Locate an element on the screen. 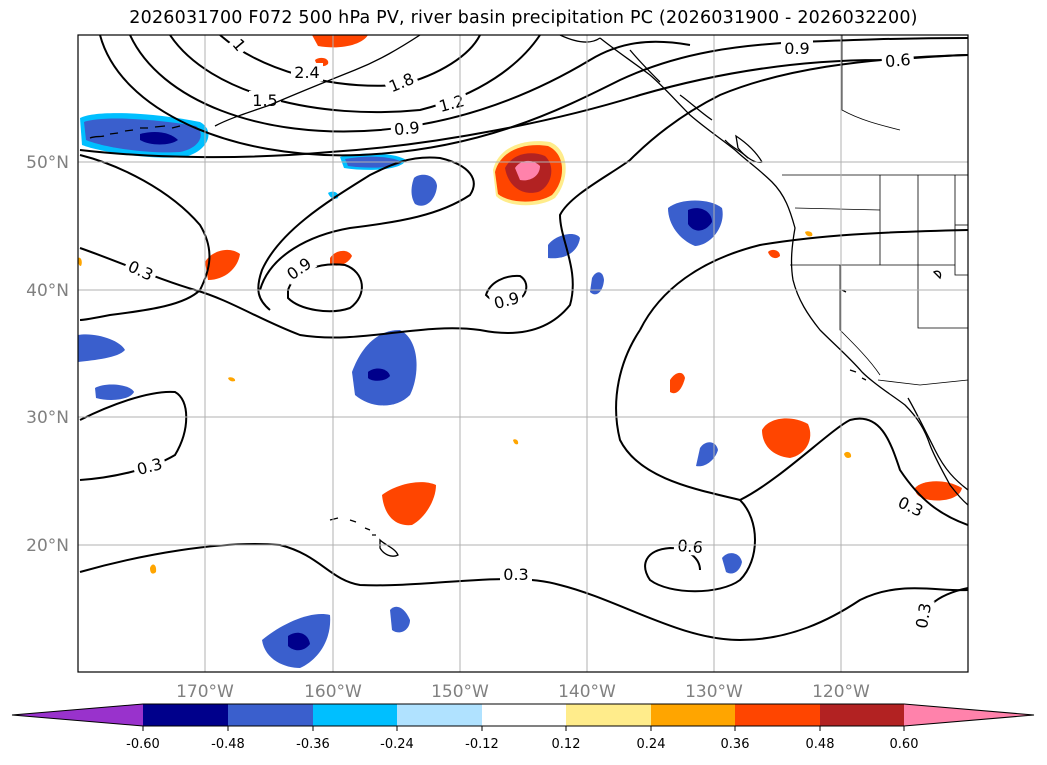 The width and height of the screenshot is (1047, 765). canada-border is located at coordinates (871, 83).